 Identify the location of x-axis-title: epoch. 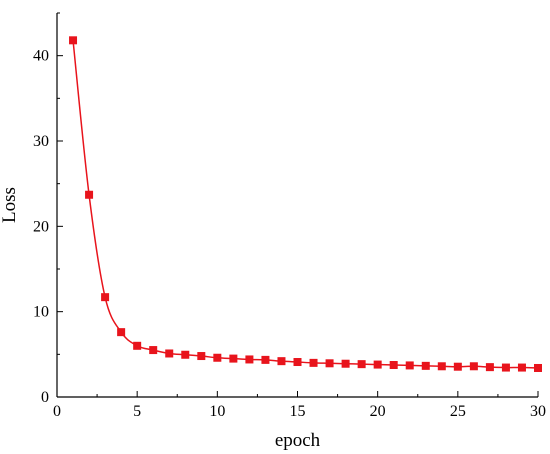
(298, 440).